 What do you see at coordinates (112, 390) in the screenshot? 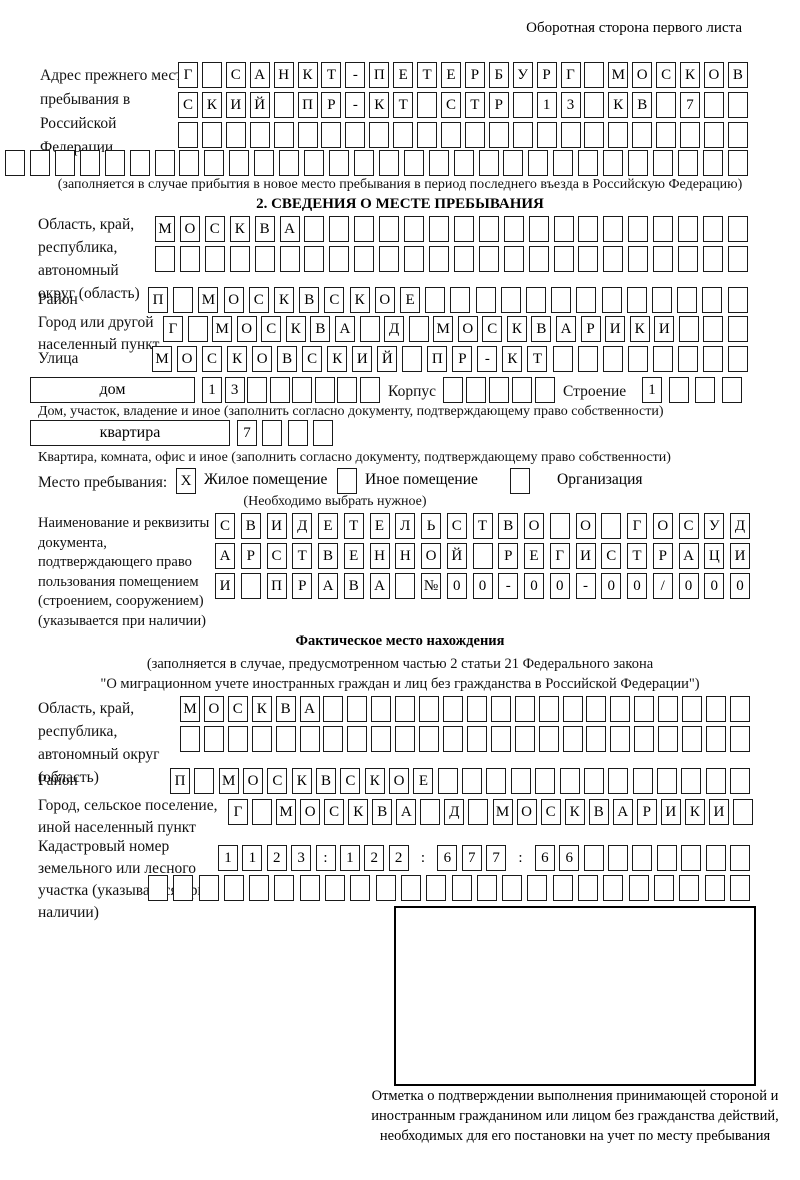
I see `house-type-box: дом` at bounding box center [112, 390].